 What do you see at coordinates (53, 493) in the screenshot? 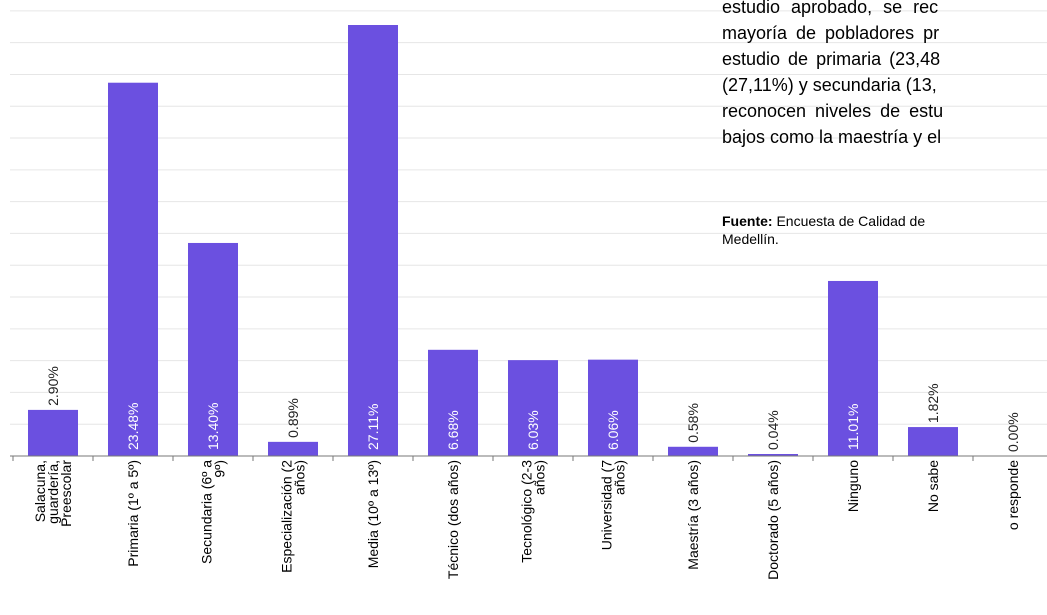
I see `category-label: Salacuna,guardería,Preescolar` at bounding box center [53, 493].